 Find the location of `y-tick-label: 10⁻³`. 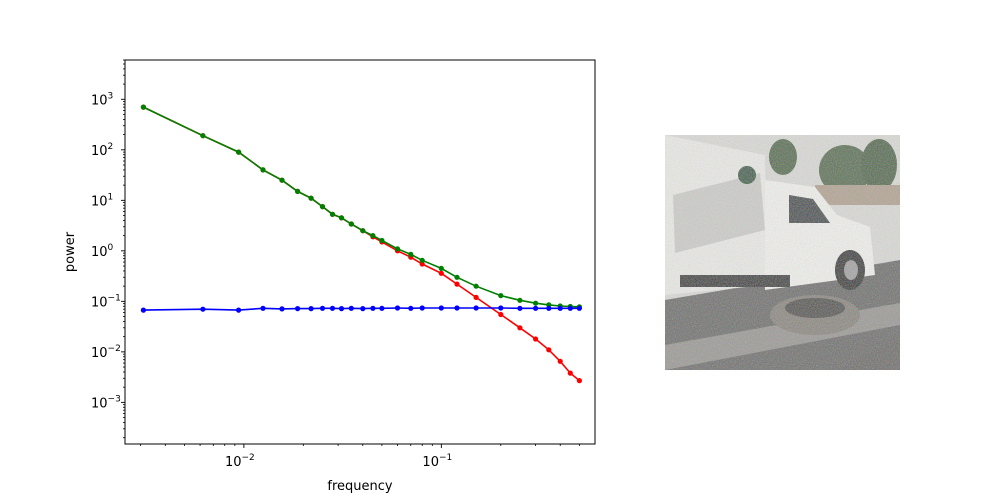

y-tick-label: 10⁻³ is located at coordinates (106, 402).